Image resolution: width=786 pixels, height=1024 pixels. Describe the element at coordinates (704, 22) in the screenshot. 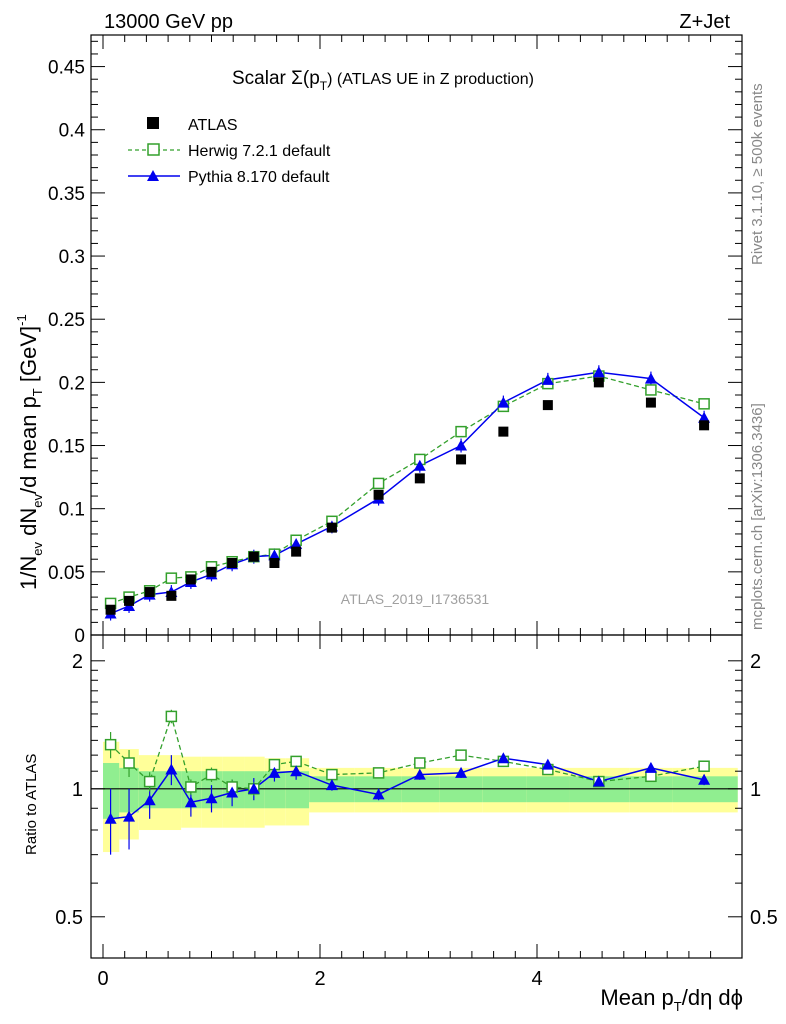

I see `header-right: Z+Jet` at that location.